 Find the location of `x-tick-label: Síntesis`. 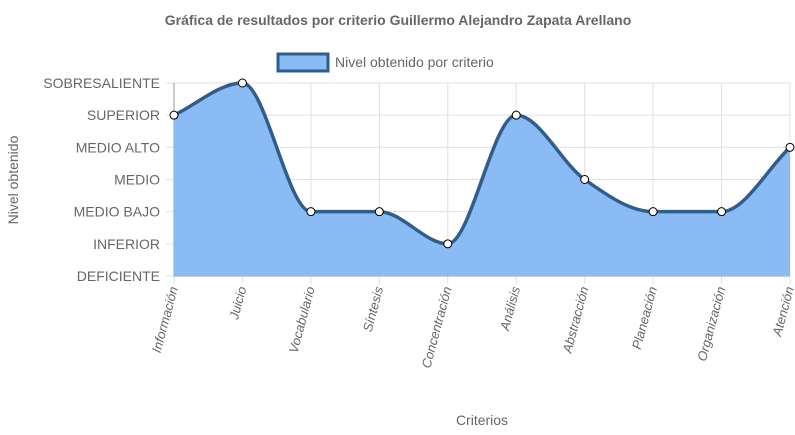

x-tick-label: Síntesis is located at coordinates (373, 308).